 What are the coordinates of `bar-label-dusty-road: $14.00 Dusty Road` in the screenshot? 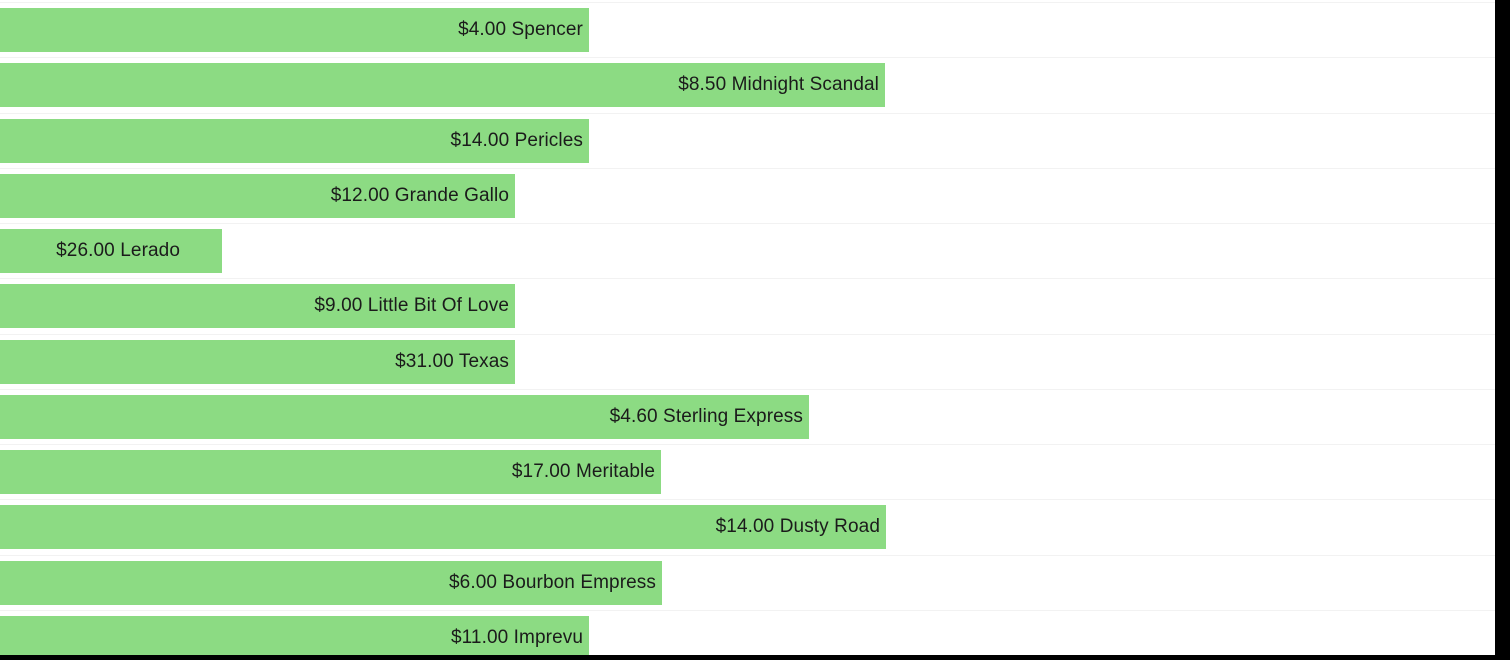 It's located at (797, 527).